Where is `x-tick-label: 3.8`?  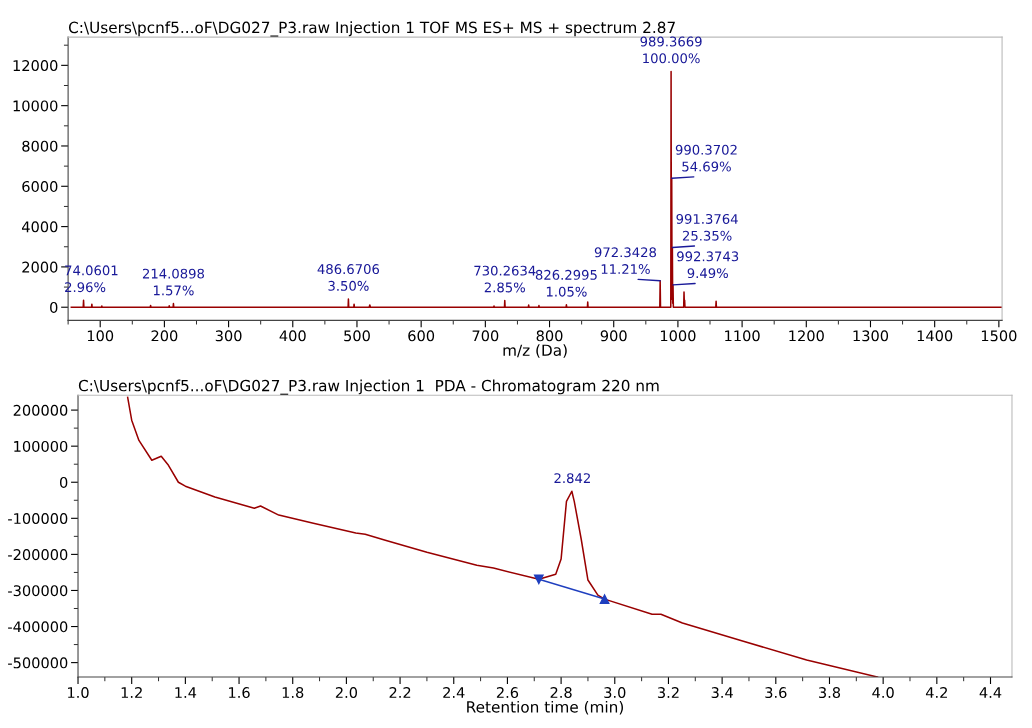 x-tick-label: 3.8 is located at coordinates (830, 693).